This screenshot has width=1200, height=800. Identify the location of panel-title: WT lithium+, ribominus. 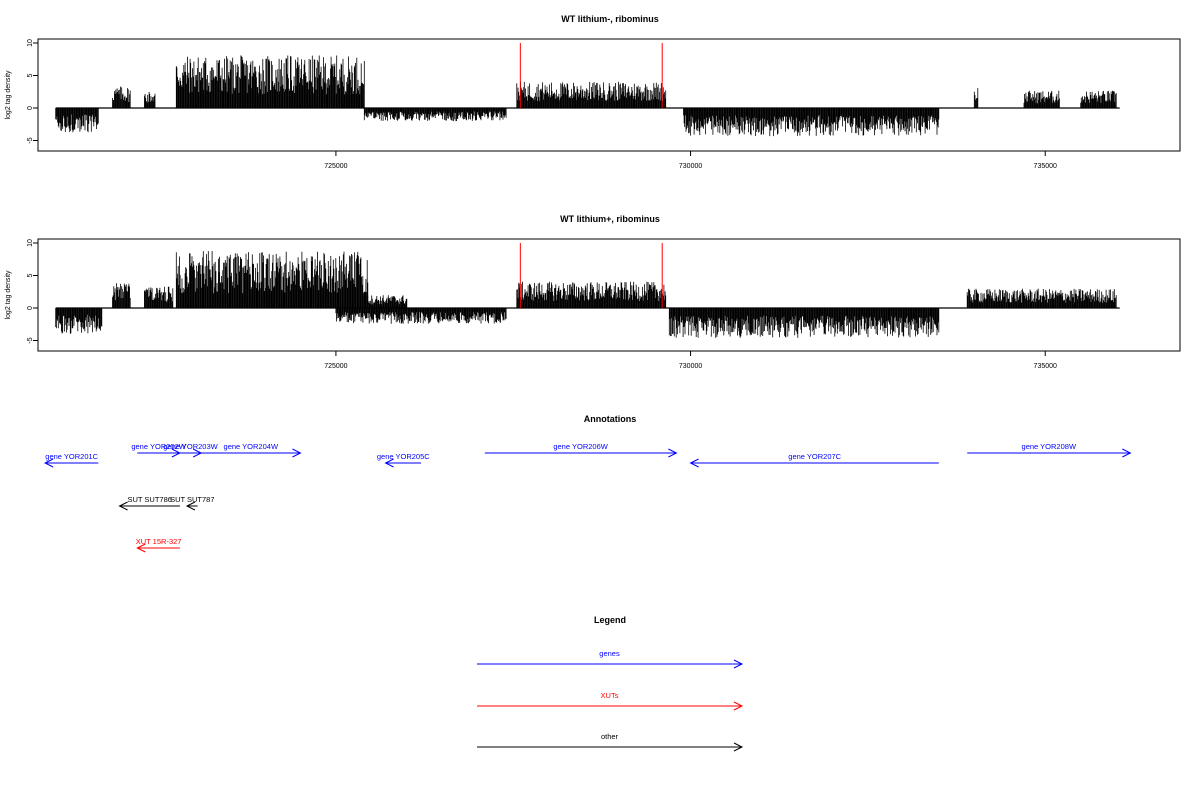
(610, 219).